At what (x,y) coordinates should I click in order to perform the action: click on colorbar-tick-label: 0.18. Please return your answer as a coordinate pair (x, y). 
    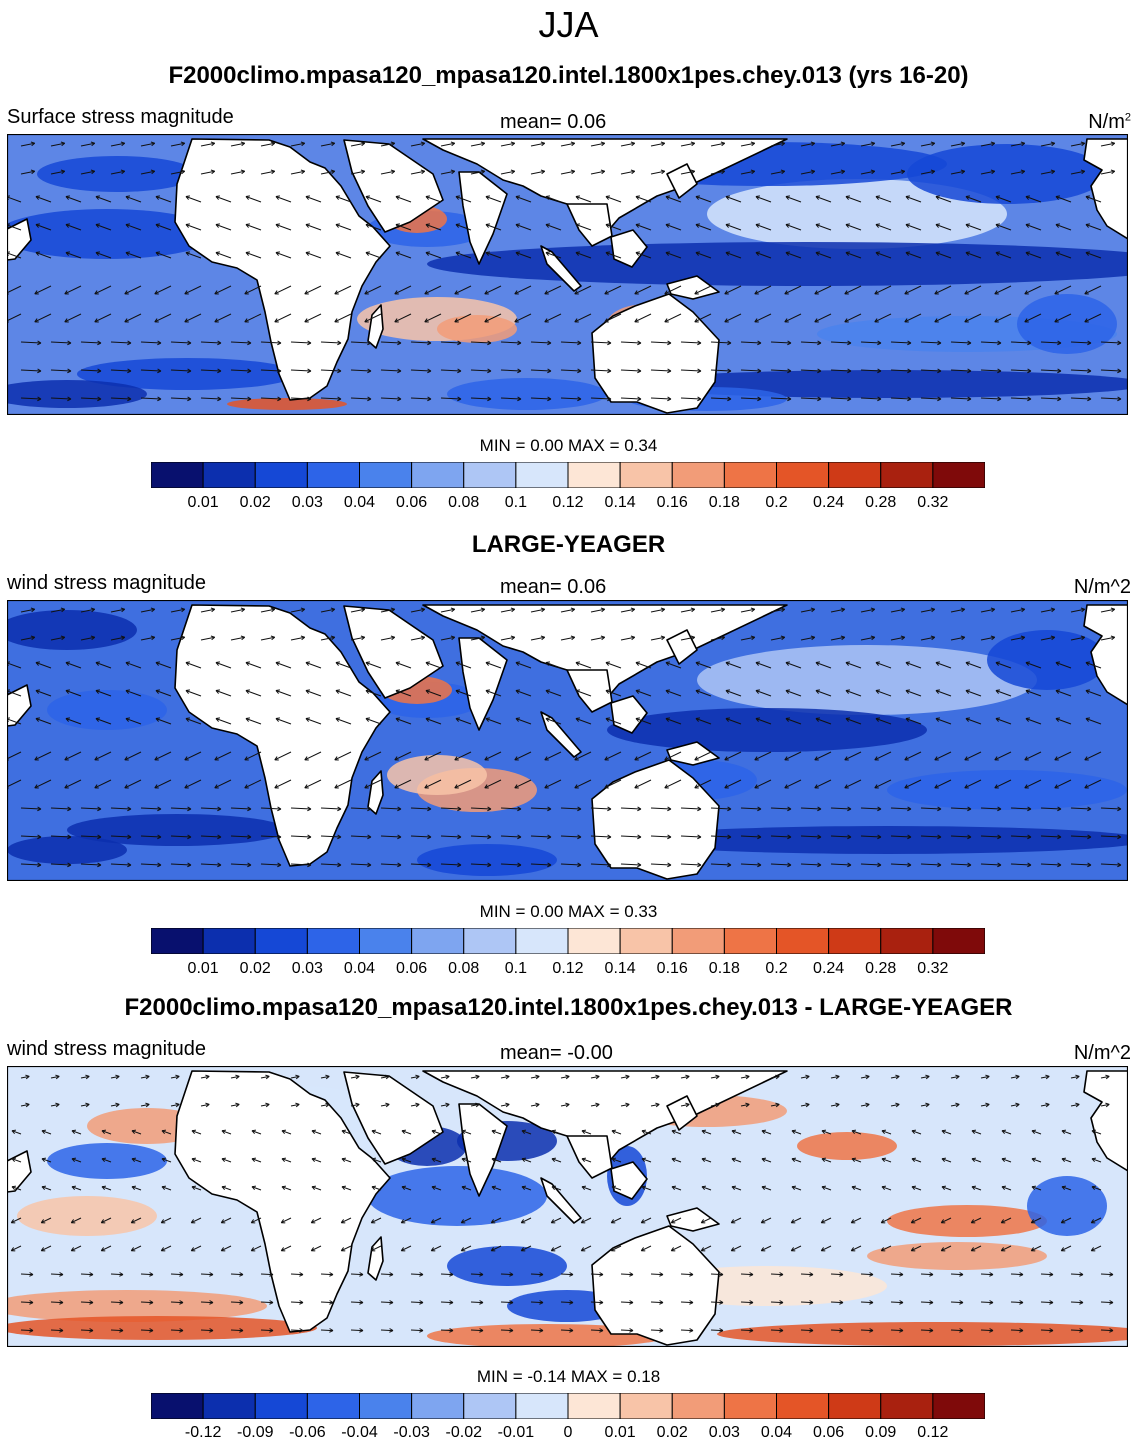
    Looking at the image, I should click on (724, 502).